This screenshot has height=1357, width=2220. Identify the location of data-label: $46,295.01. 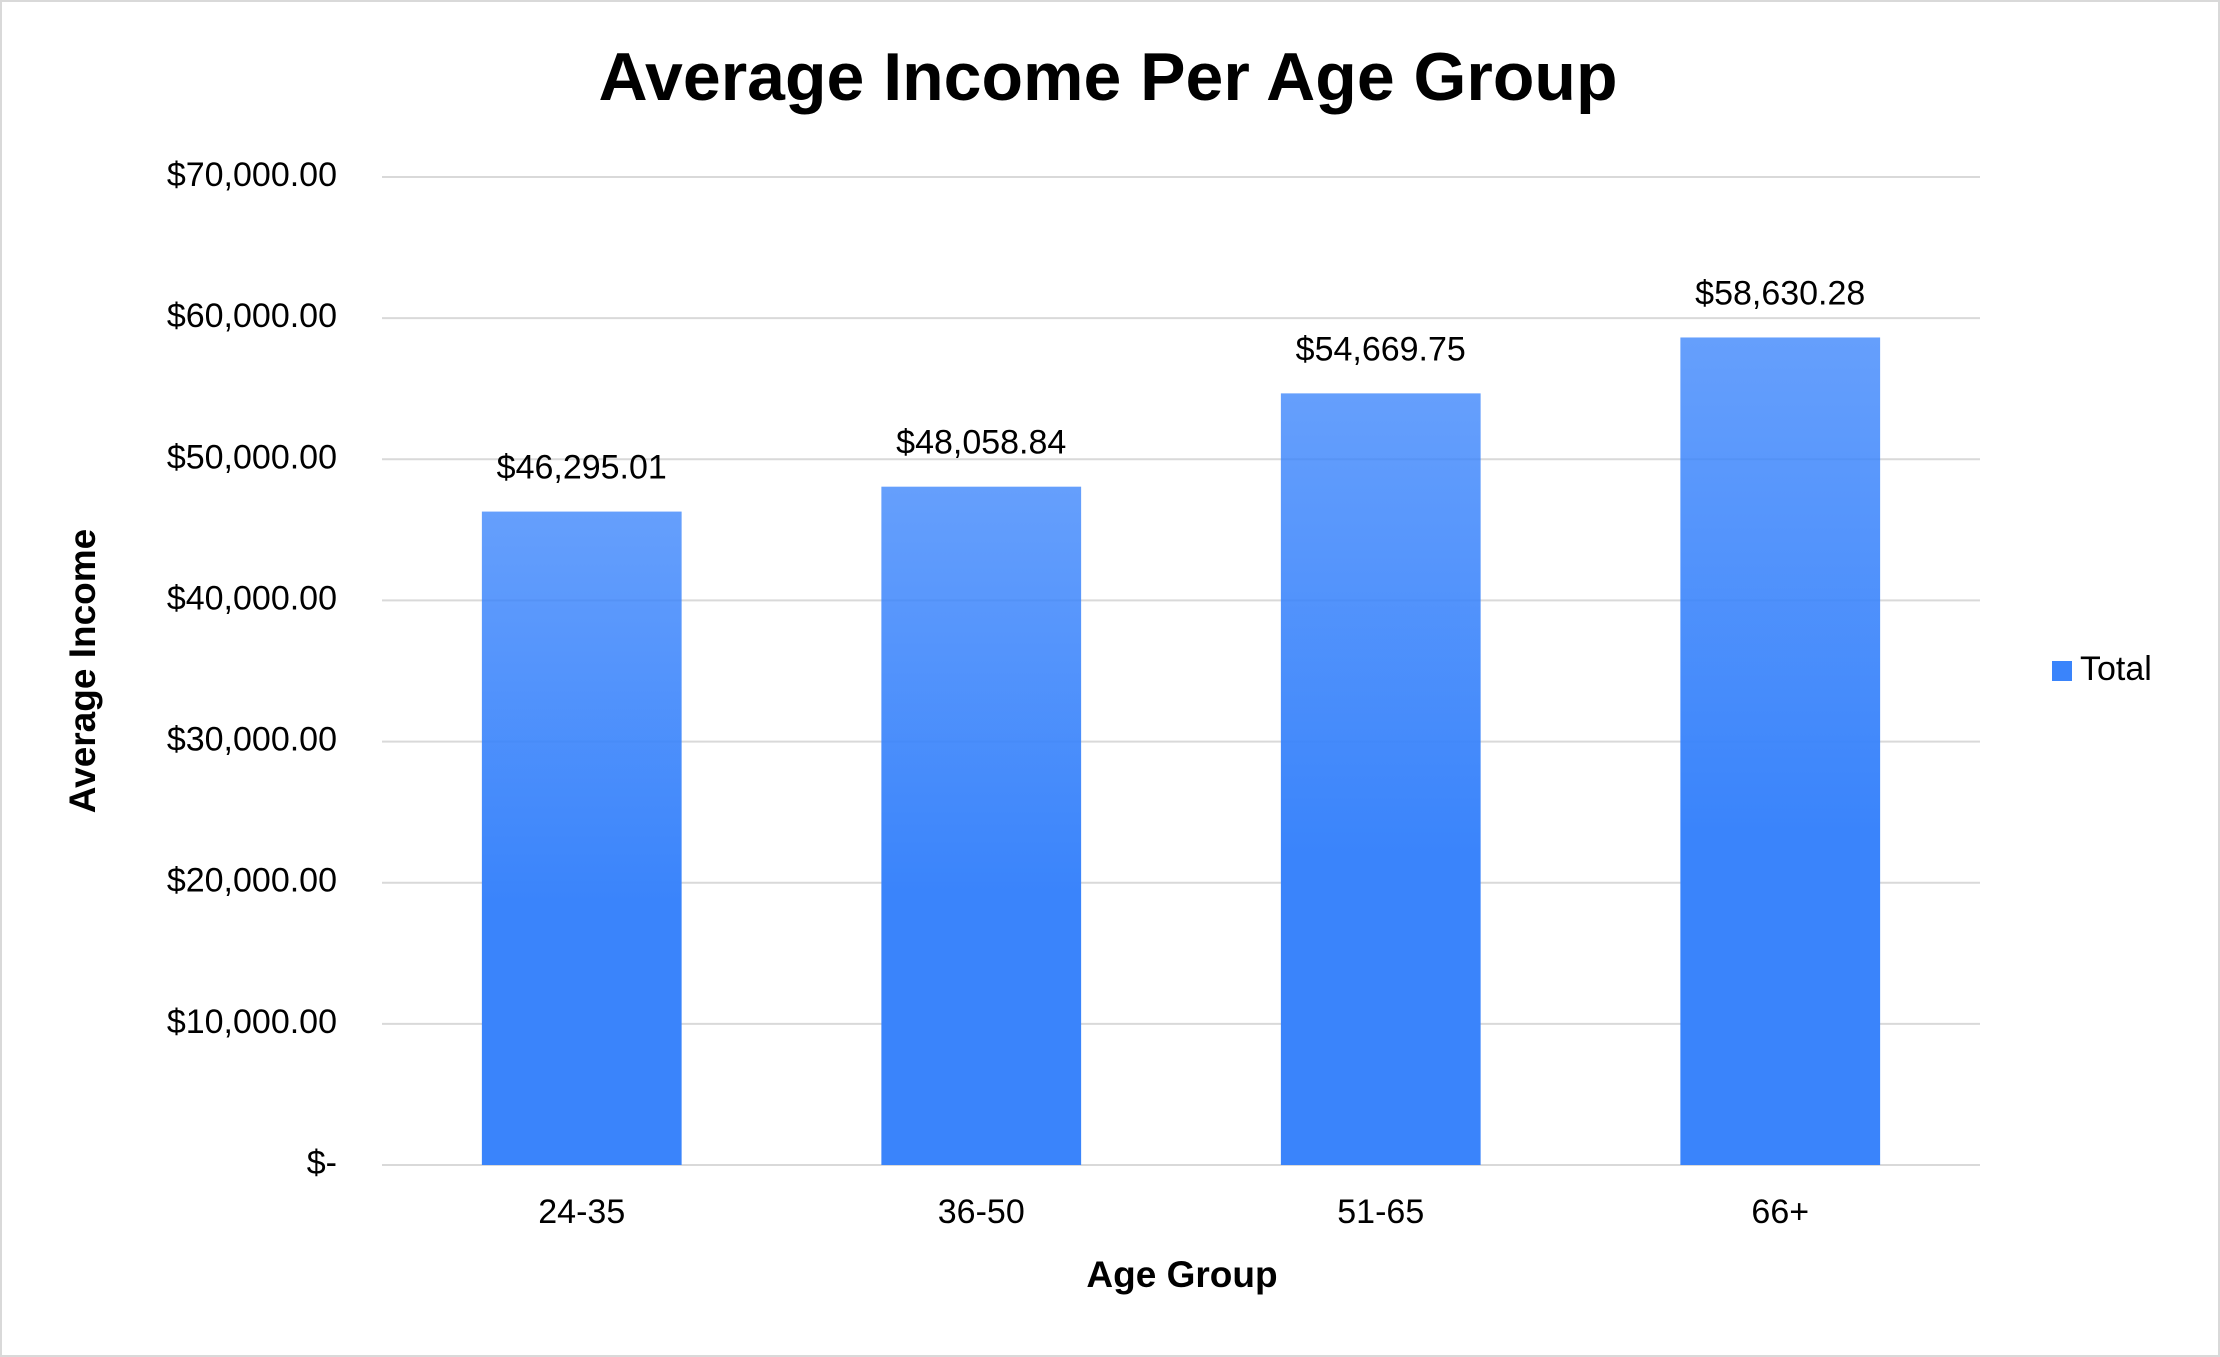
(582, 468).